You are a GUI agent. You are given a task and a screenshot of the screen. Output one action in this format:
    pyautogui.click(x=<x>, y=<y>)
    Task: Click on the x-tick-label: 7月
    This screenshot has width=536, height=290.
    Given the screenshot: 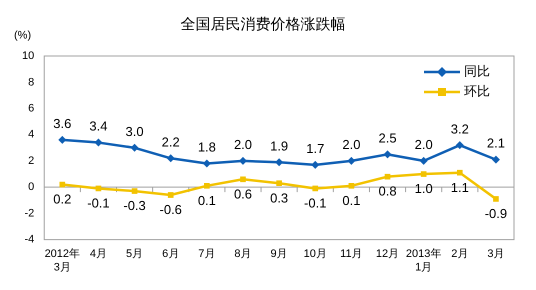 What is the action you would take?
    pyautogui.click(x=207, y=254)
    